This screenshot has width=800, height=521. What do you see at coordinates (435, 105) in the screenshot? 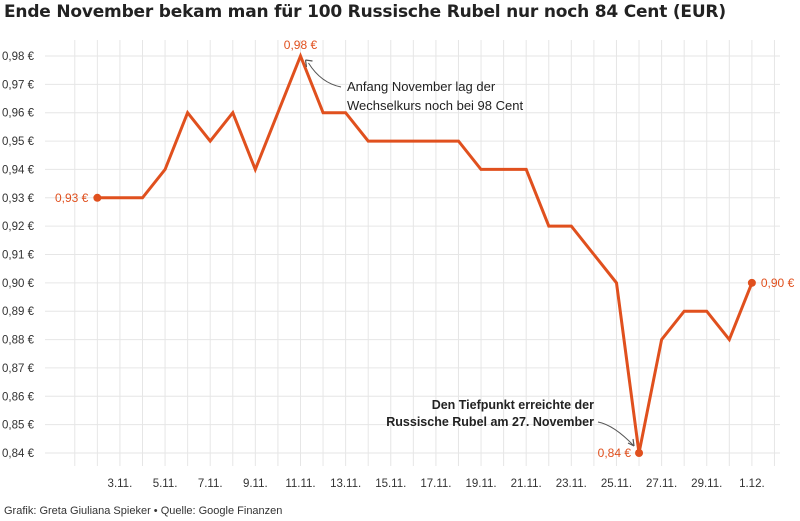
I see `annotation-peak-text: Wechselkurs noch bei 98 Cent` at bounding box center [435, 105].